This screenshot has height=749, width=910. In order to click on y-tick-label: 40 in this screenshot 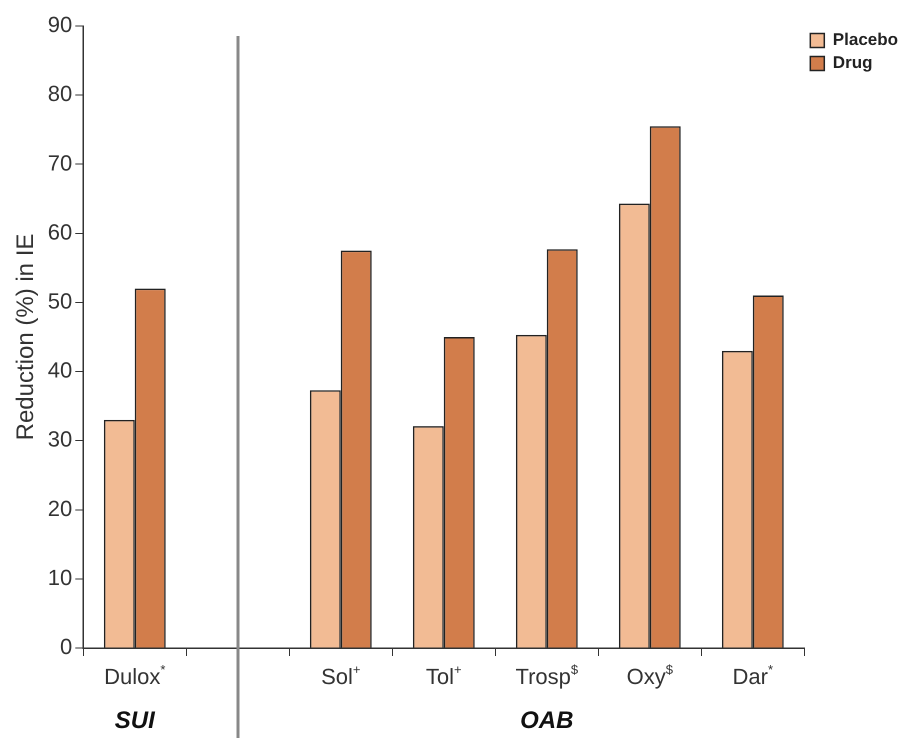, I will do `click(60, 370)`.